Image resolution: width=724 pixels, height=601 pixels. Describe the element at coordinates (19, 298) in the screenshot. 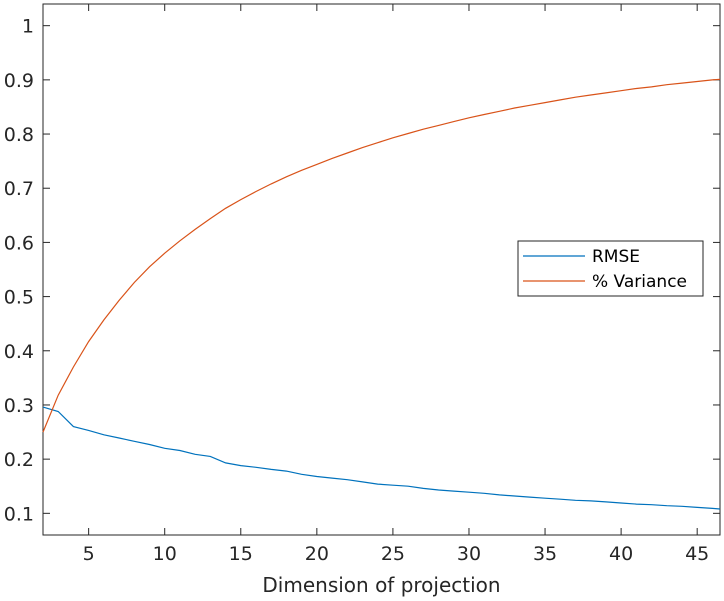

I see `y-tick-label: 0.5` at that location.